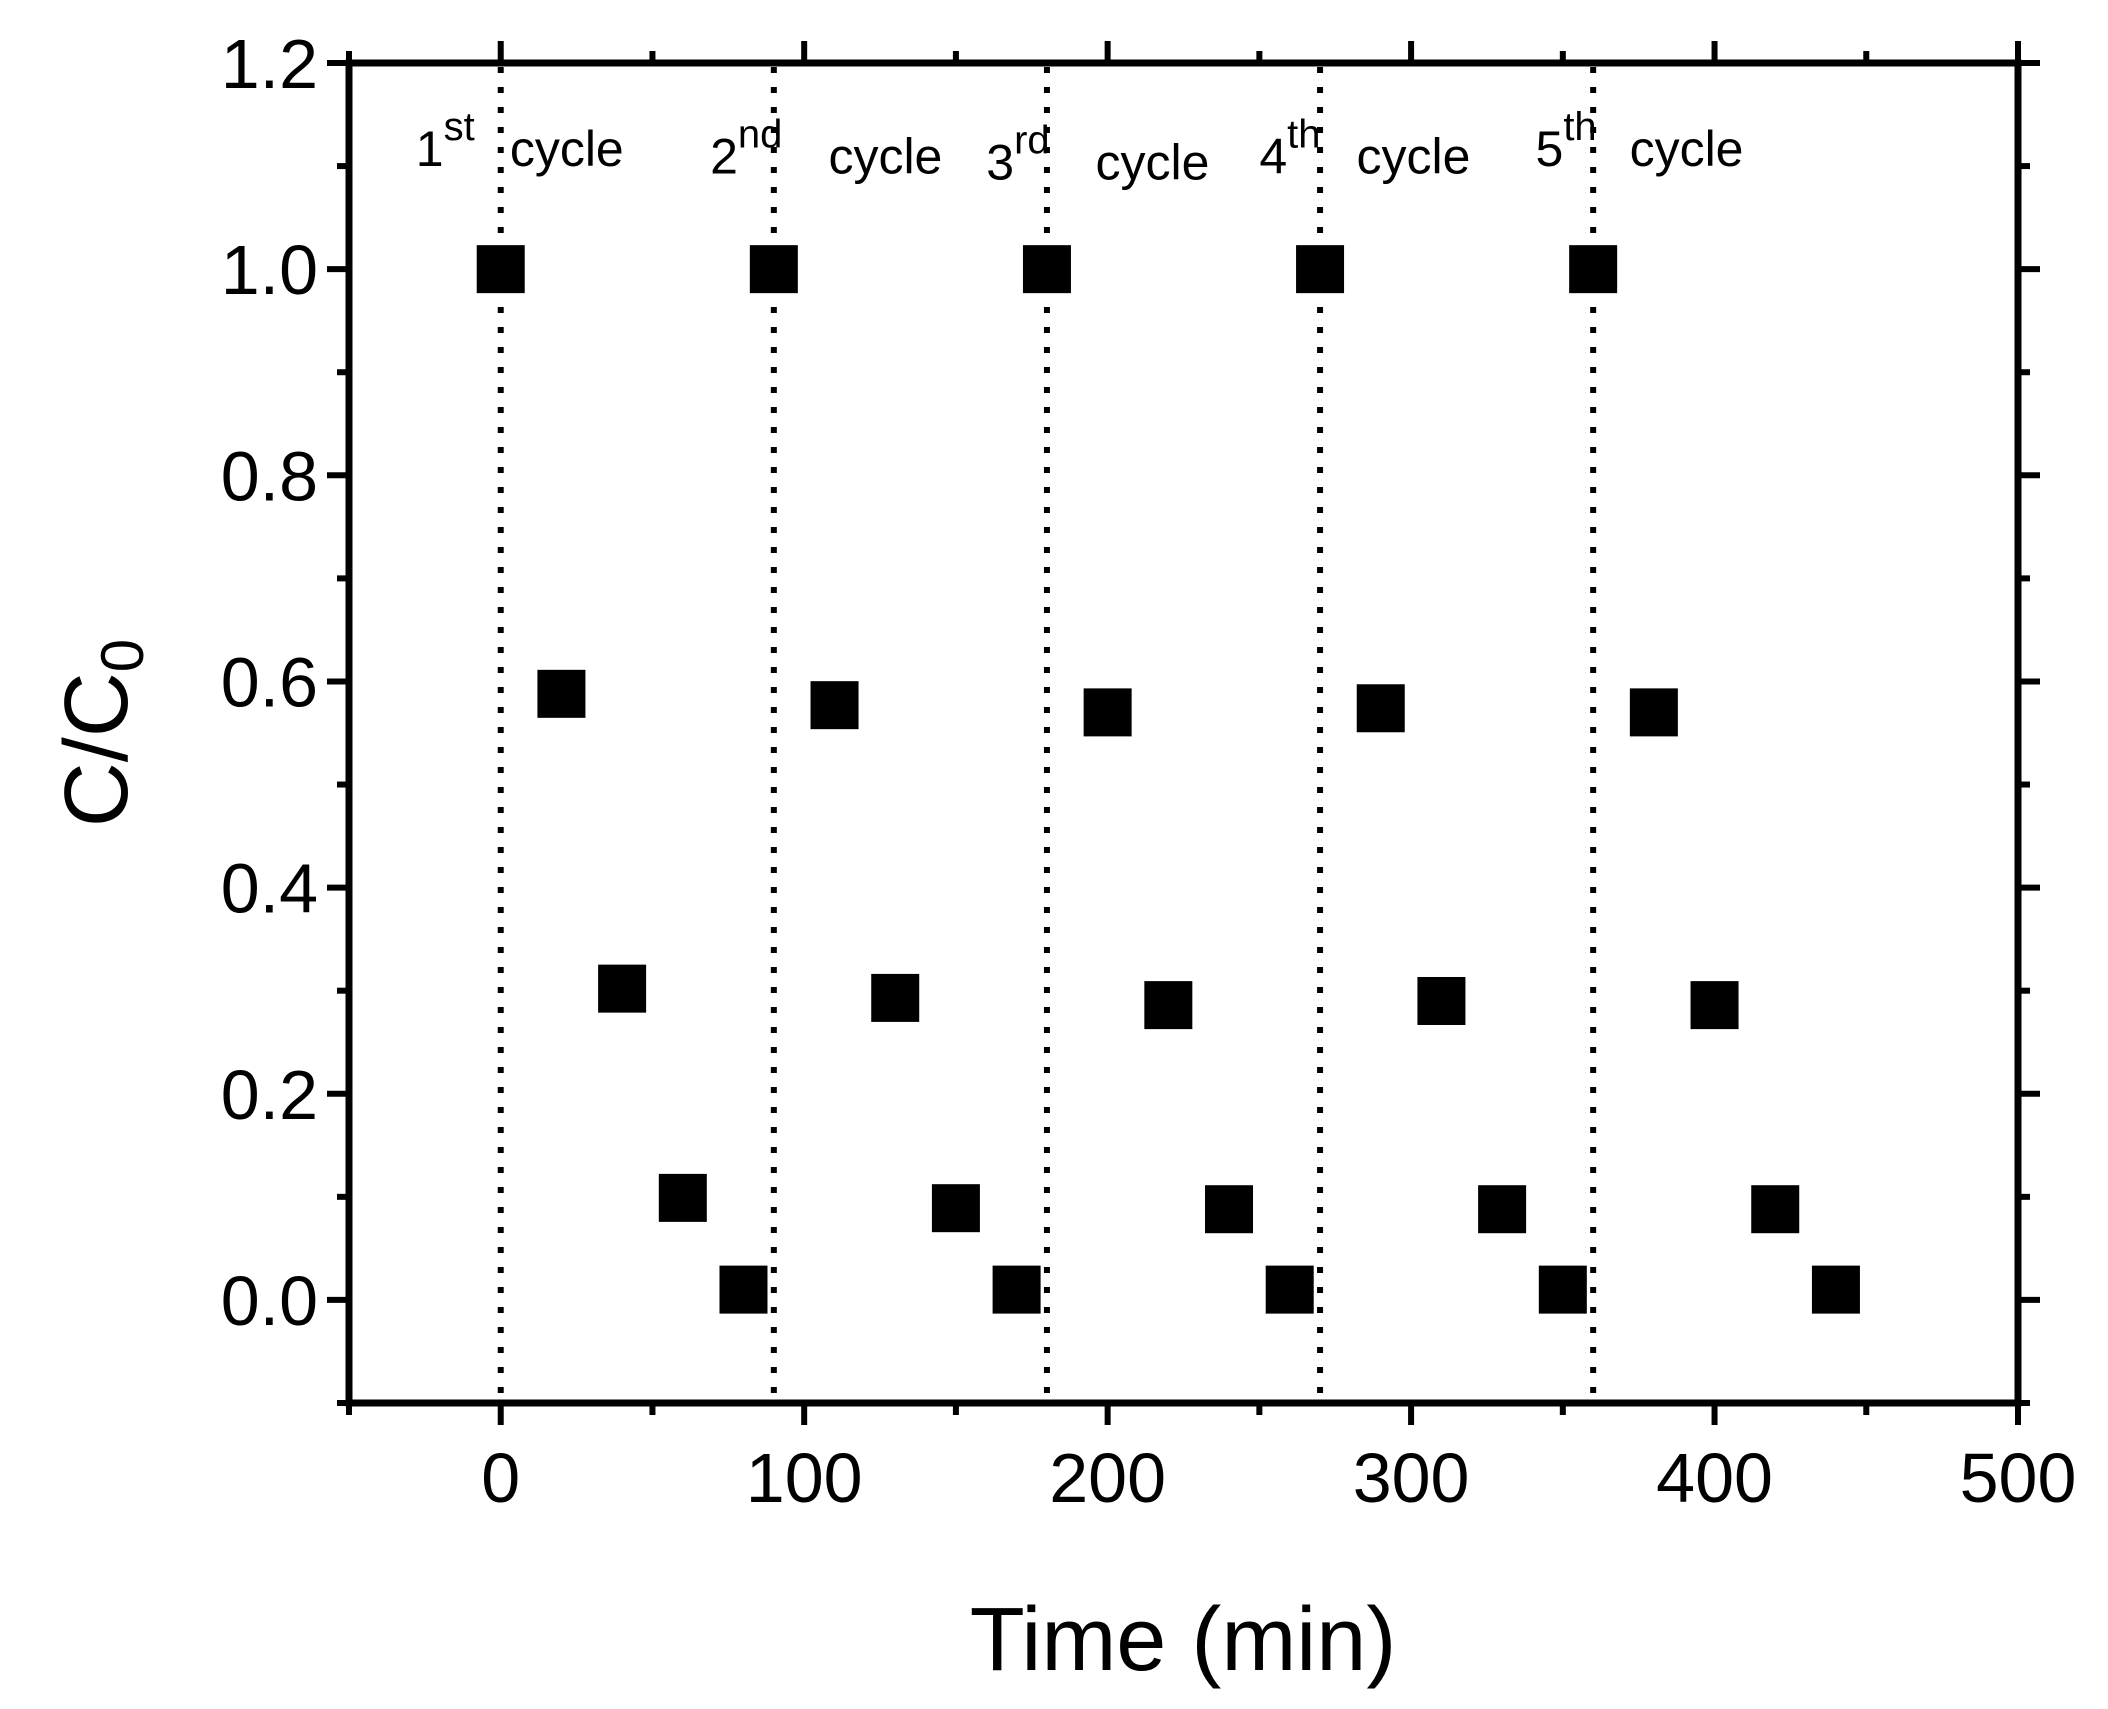  Describe the element at coordinates (885, 156) in the screenshot. I see `cycle-word-2: cycle` at that location.